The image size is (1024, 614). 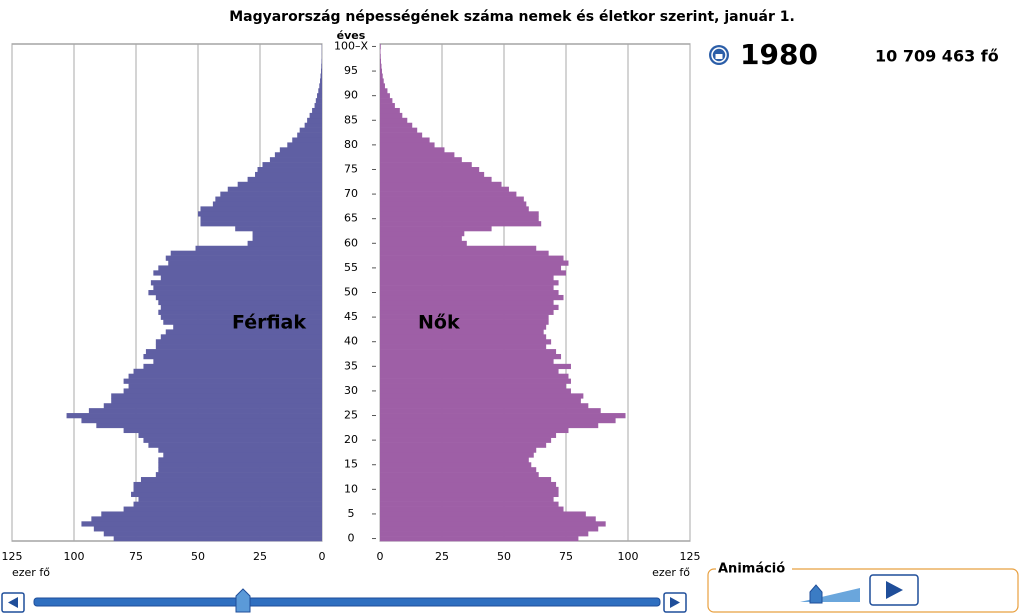 What do you see at coordinates (351, 35) in the screenshot?
I see `y-axis-label: éves` at bounding box center [351, 35].